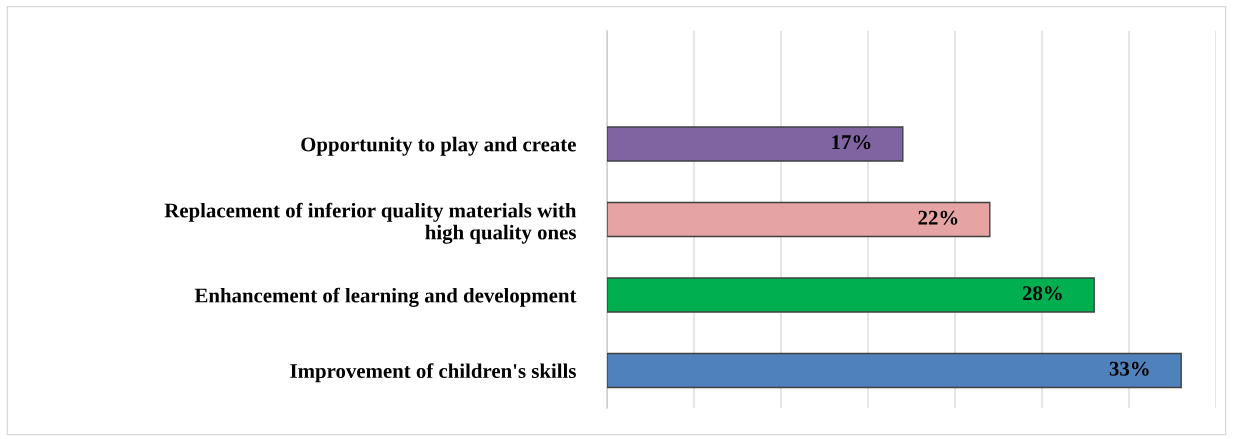 This screenshot has width=1233, height=439. I want to click on y-tick-label: Enhancement of learning and development, so click(385, 297).